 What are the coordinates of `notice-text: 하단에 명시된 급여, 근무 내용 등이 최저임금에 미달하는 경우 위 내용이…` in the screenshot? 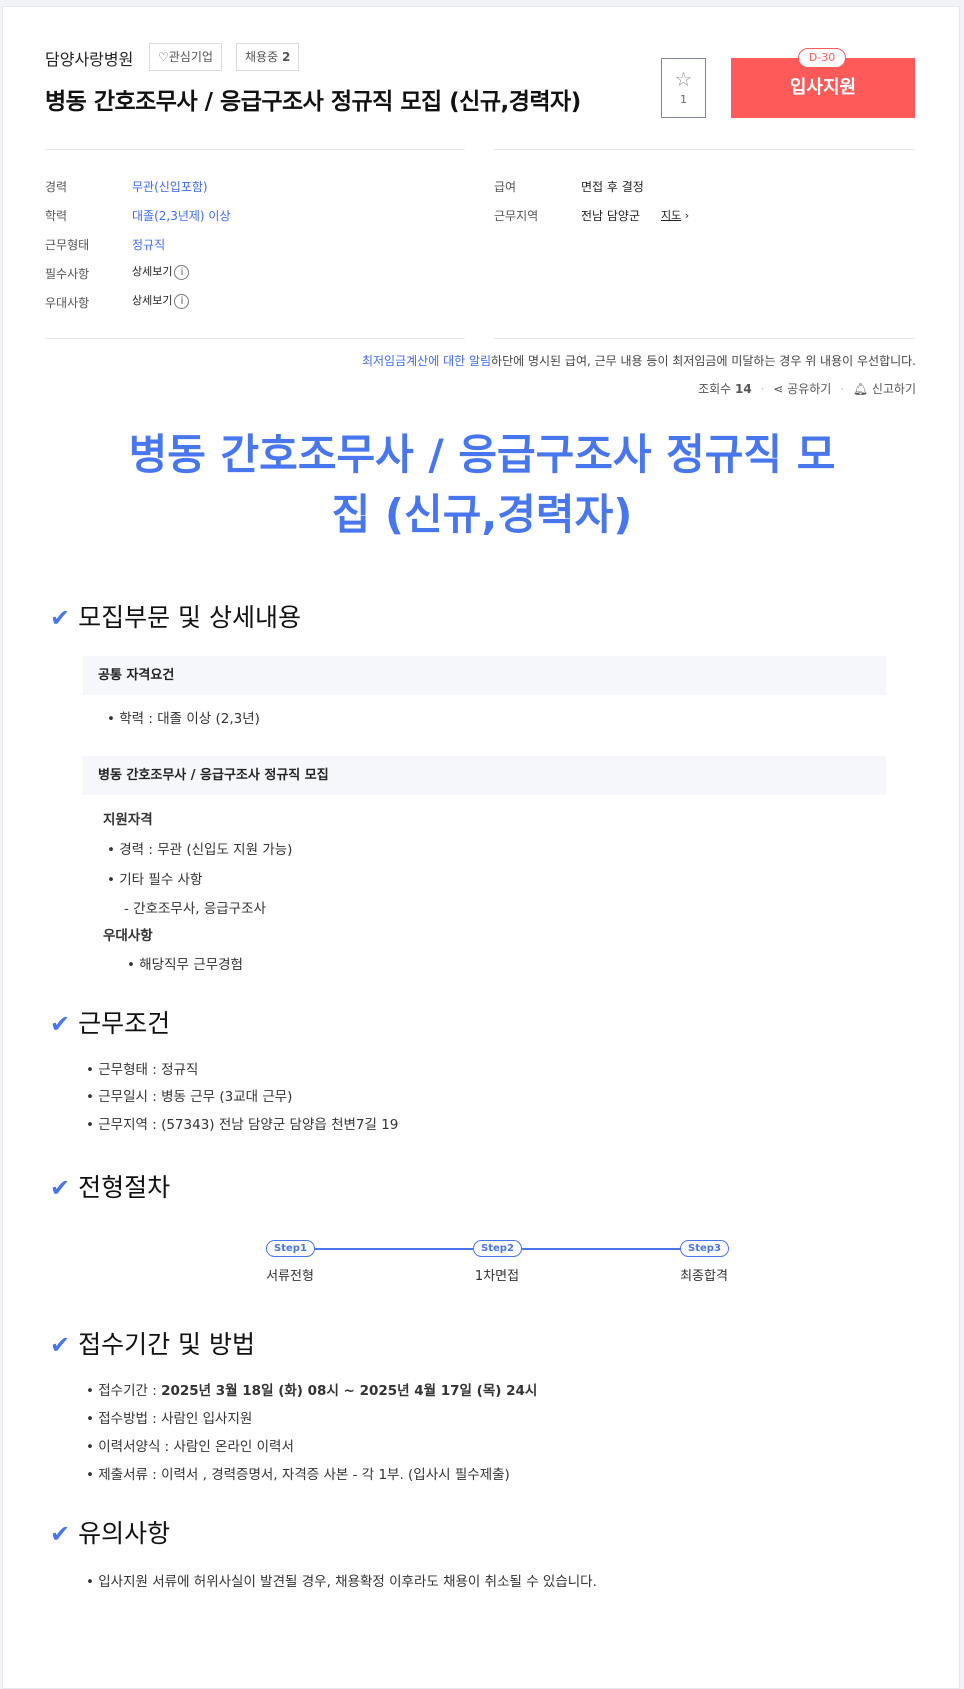 It's located at (703, 361).